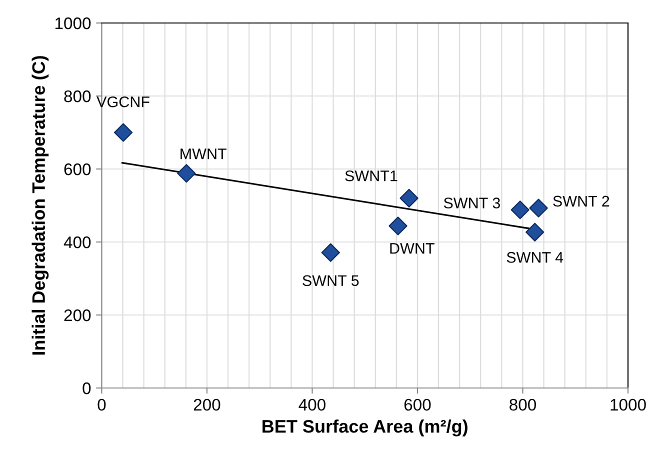 The image size is (651, 469). I want to click on y-tick-label: 600, so click(77, 169).